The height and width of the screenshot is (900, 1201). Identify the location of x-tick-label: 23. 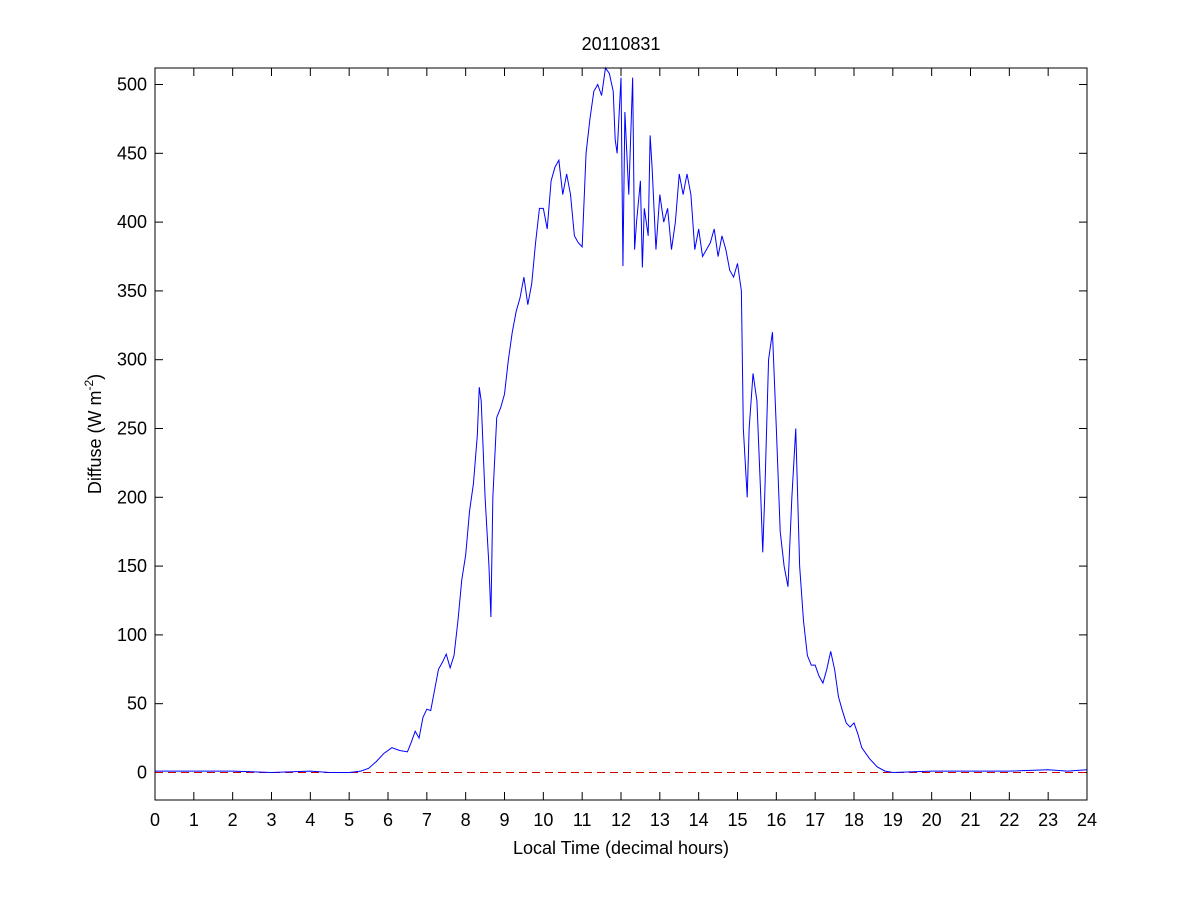
(1048, 820).